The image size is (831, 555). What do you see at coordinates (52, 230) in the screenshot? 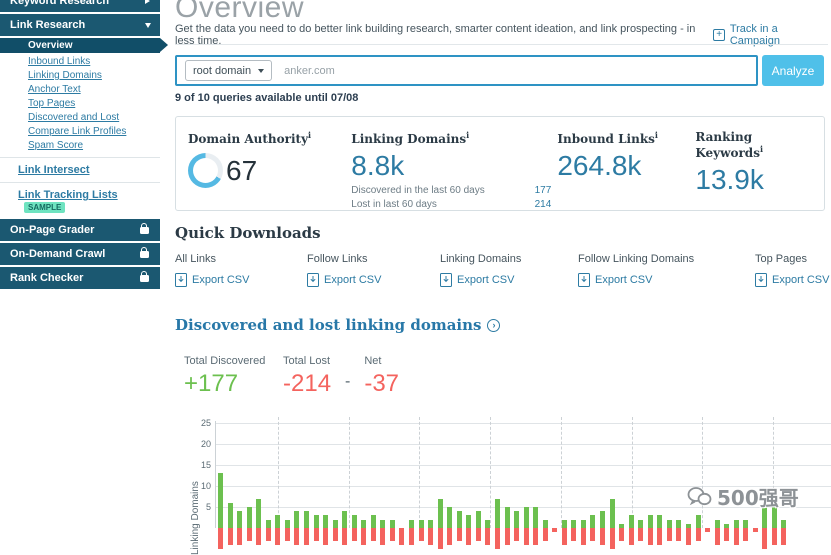
I see `sidebar-section-label: On-Page Grader` at bounding box center [52, 230].